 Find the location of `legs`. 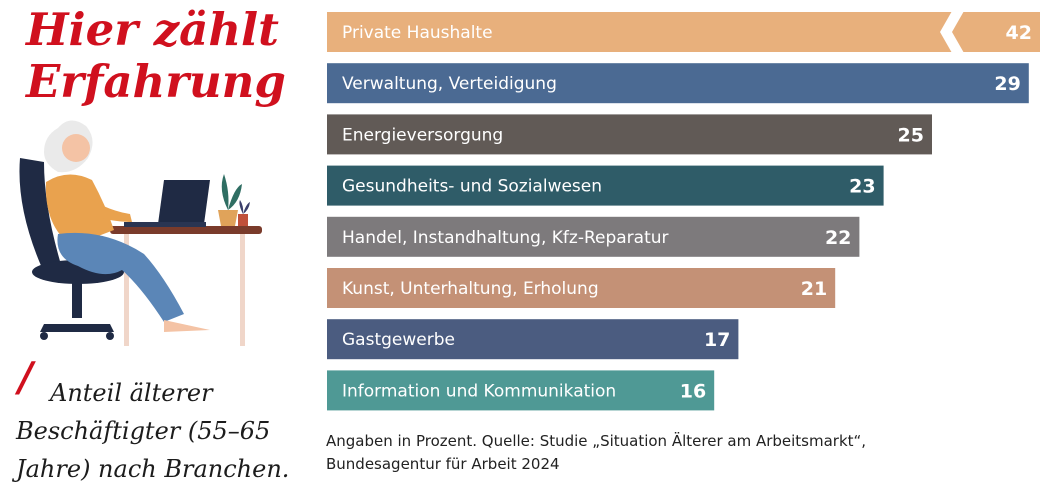

legs is located at coordinates (120, 277).